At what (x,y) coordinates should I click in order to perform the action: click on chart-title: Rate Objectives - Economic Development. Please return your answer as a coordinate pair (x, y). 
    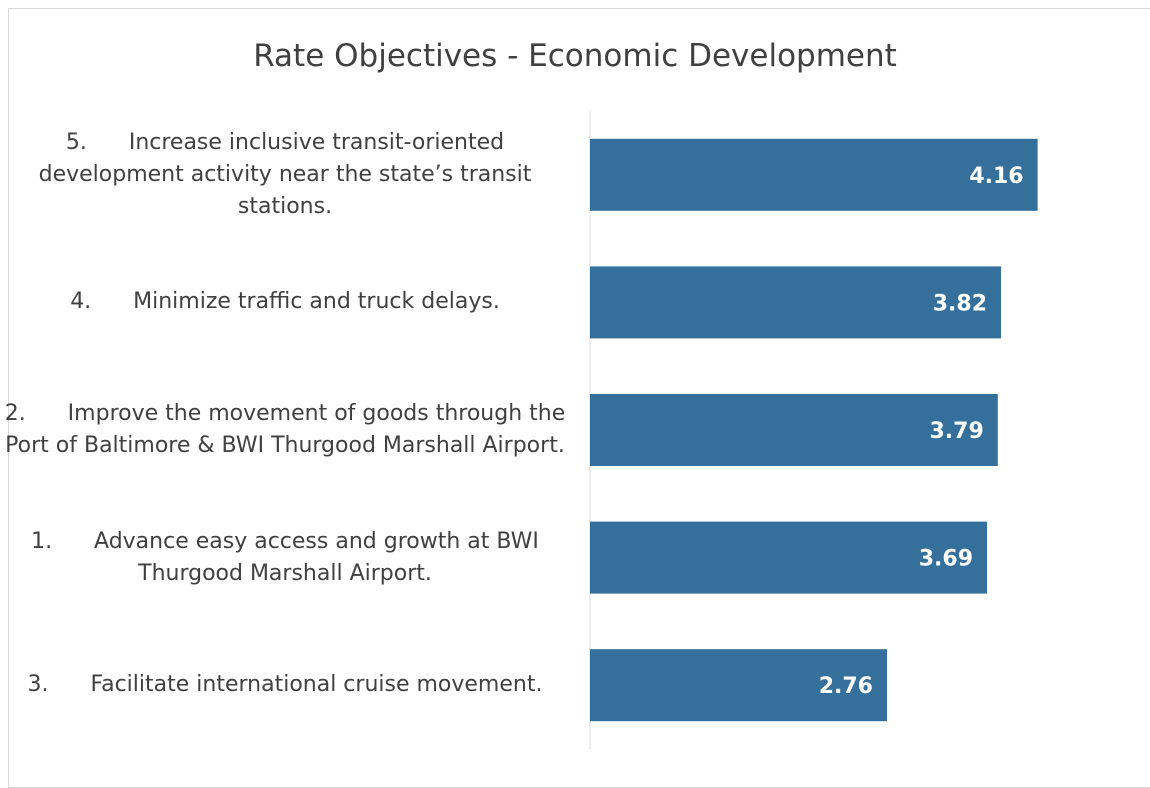
    Looking at the image, I should click on (575, 56).